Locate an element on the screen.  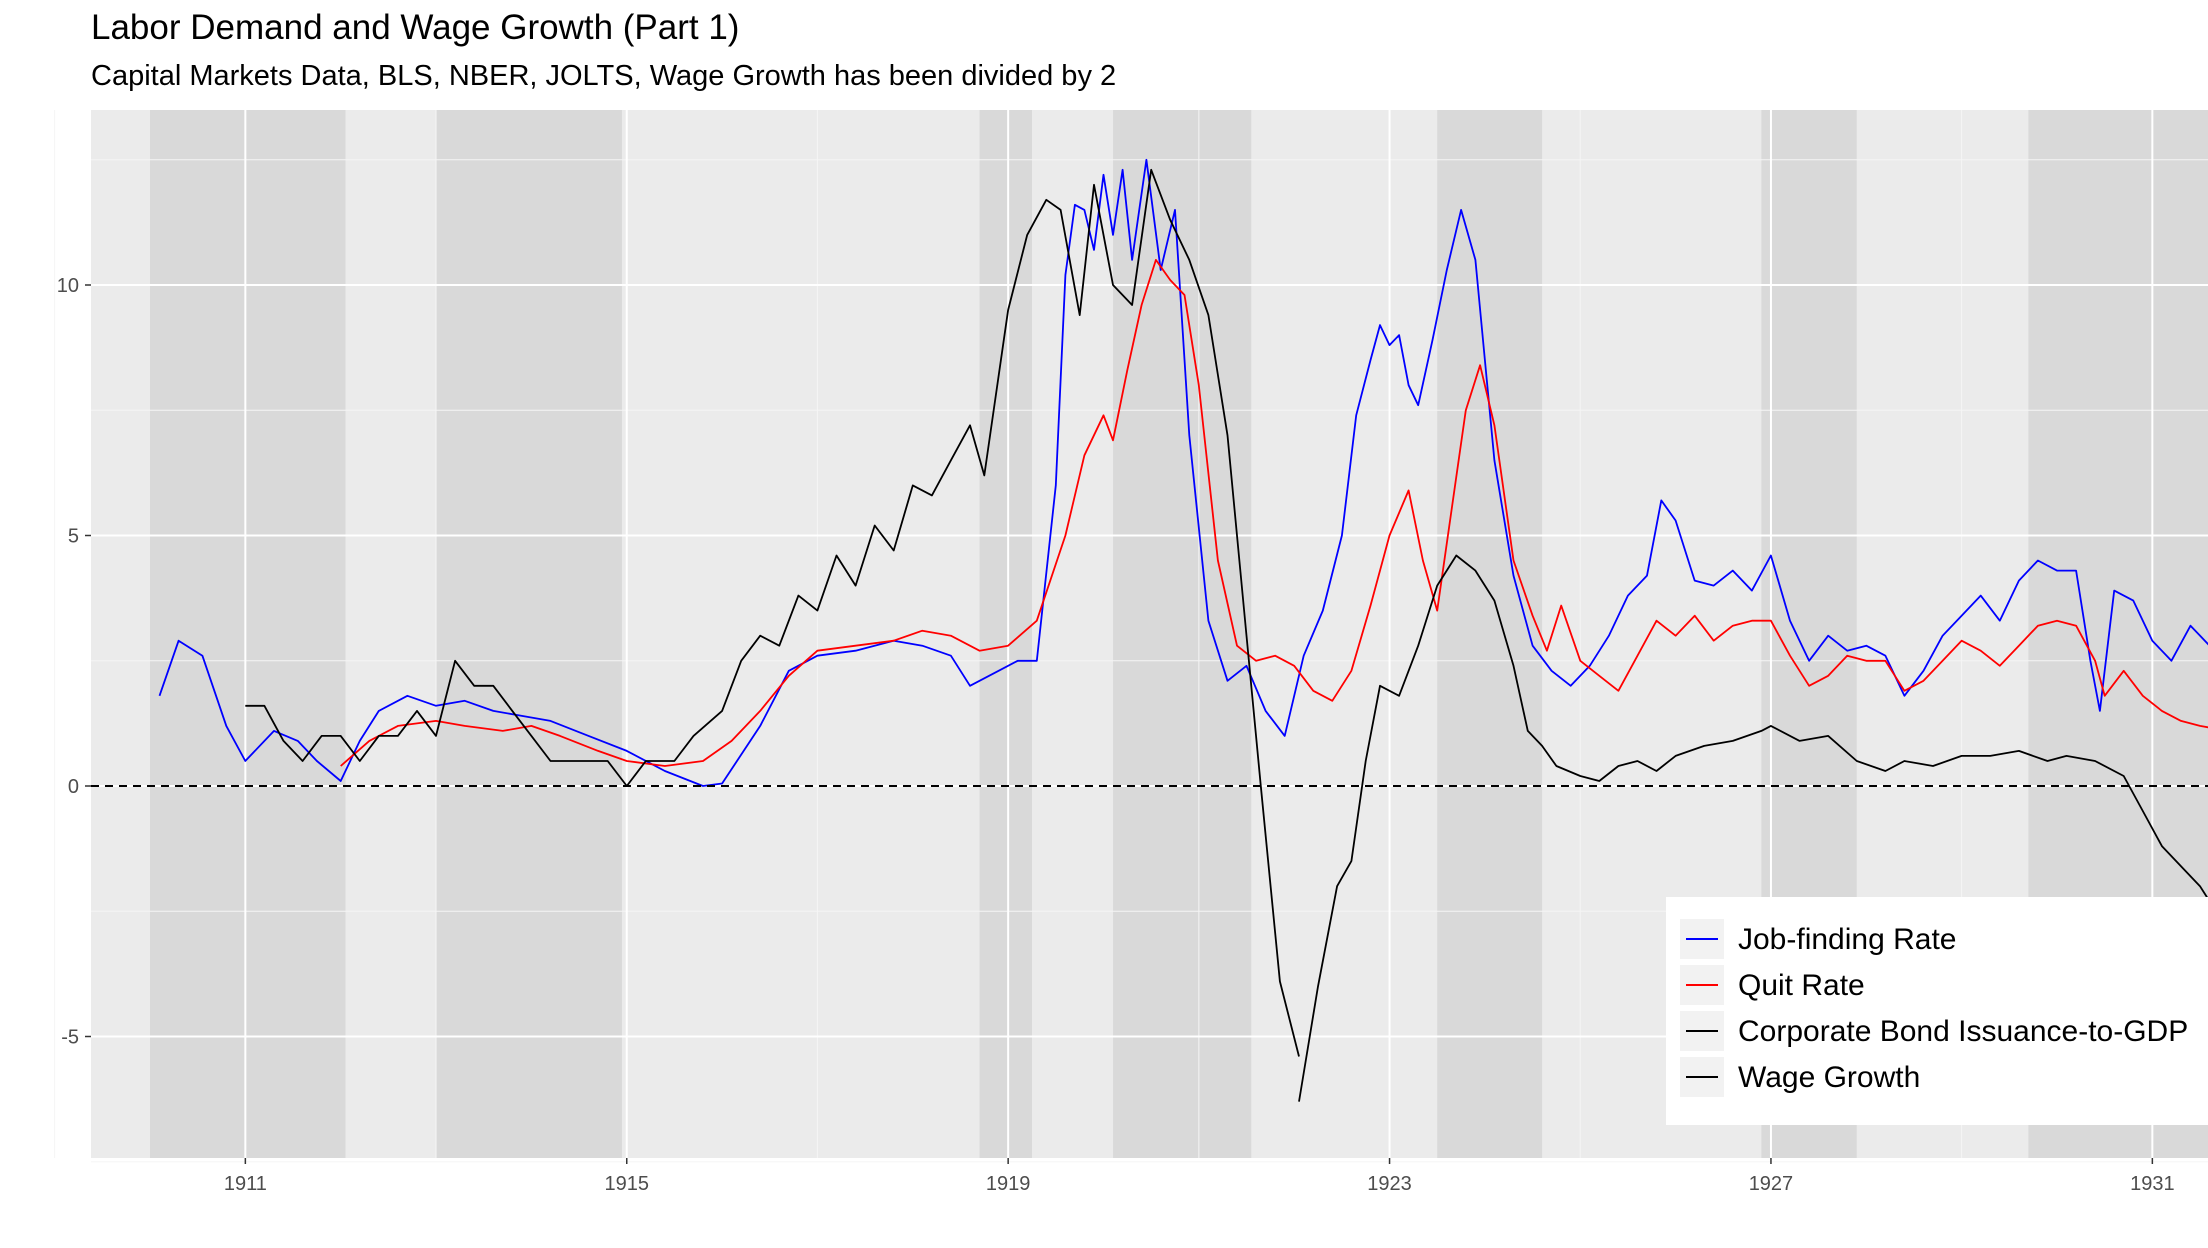
legend-label: Wage Growth is located at coordinates (1829, 1077).